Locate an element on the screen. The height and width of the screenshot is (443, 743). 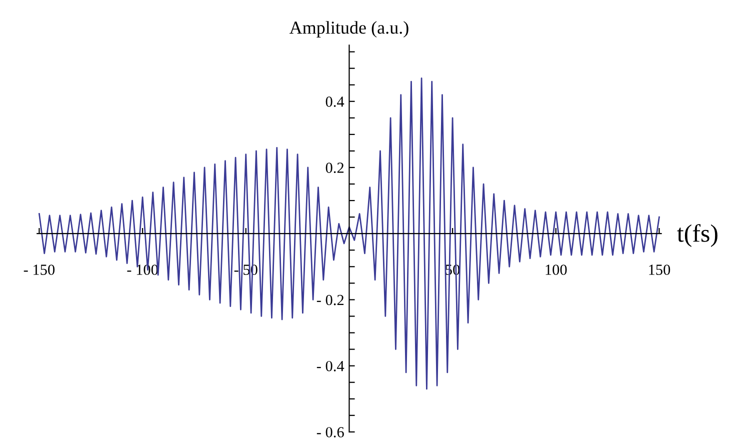
y-tick-label: - 0.2 is located at coordinates (330, 300).